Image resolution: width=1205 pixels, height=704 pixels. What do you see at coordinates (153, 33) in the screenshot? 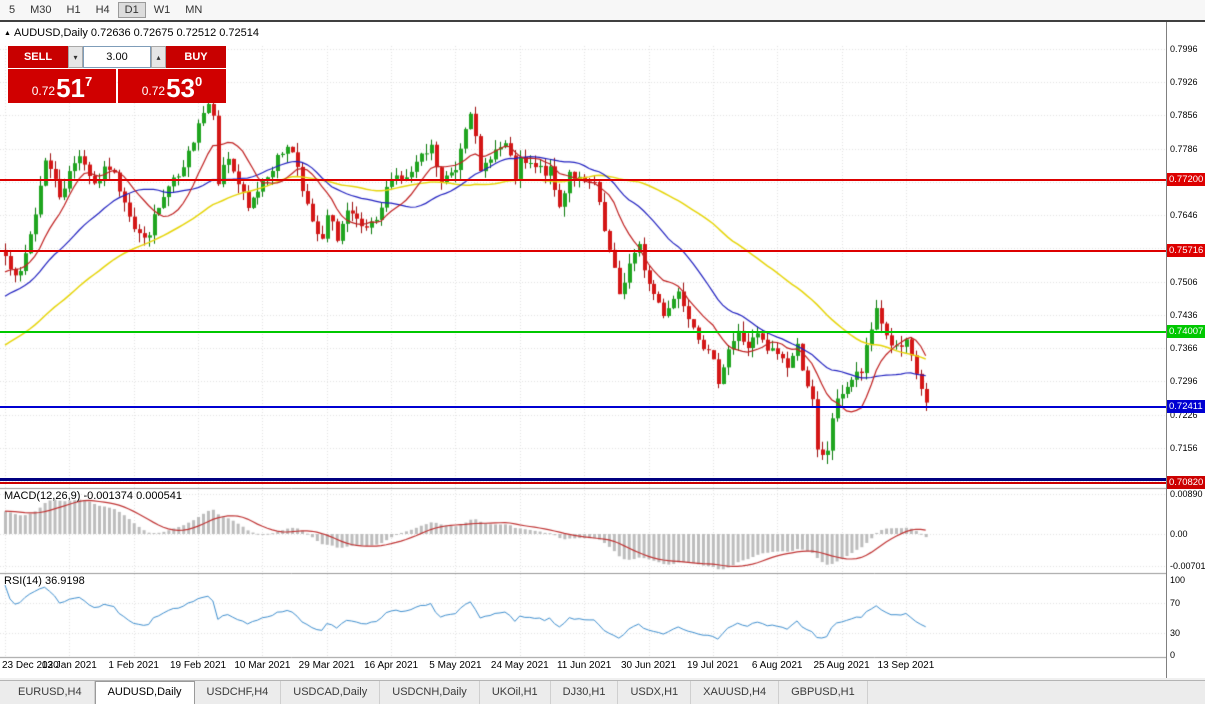
I see `bar-high-value: 0.72675` at bounding box center [153, 33].